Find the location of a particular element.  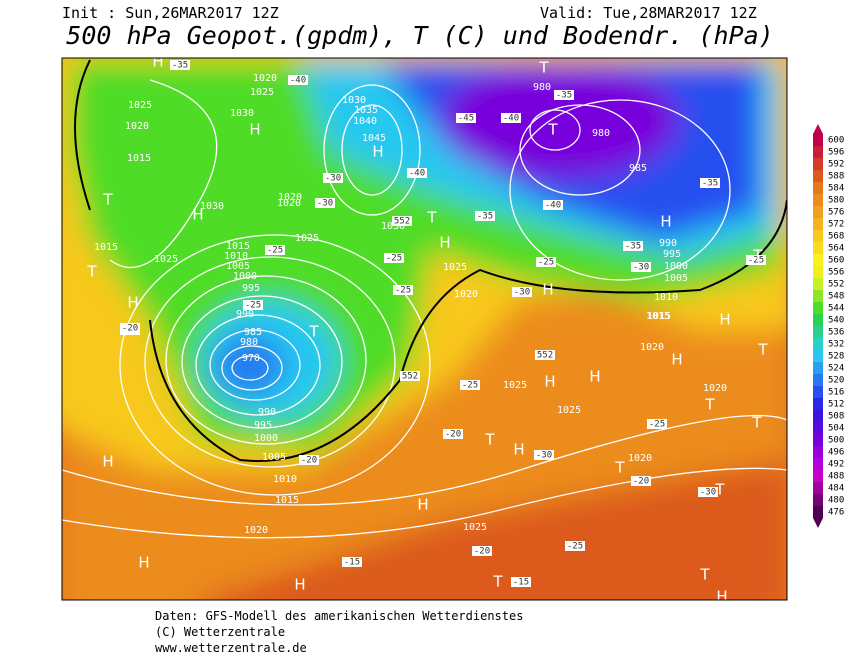

colorbar-label: 488 is located at coordinates (836, 477).